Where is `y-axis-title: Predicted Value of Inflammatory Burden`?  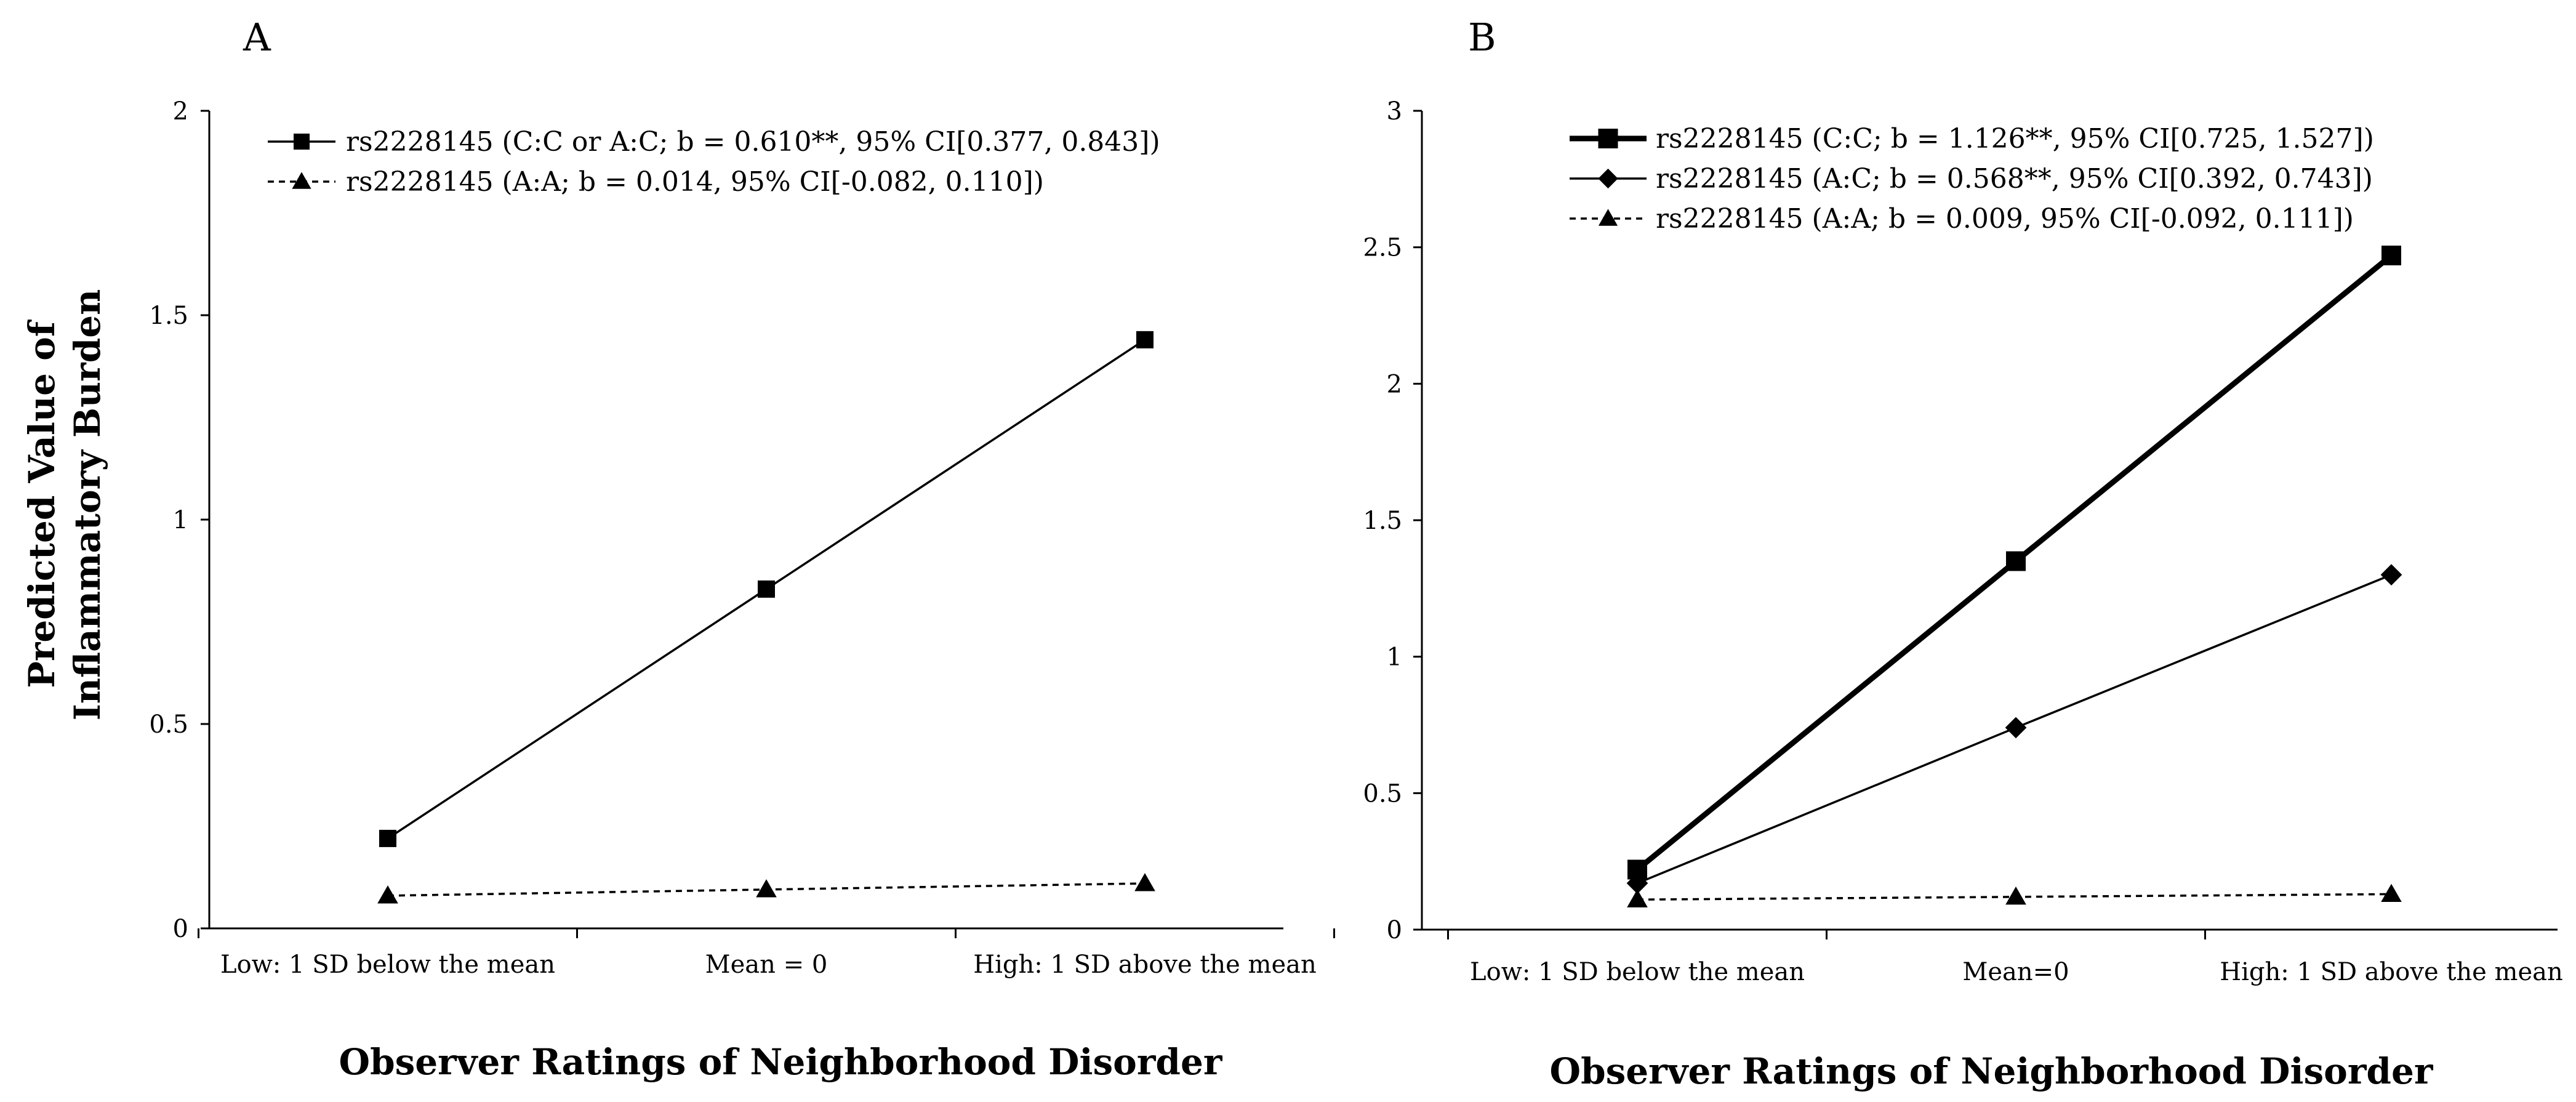
y-axis-title: Predicted Value of Inflammatory Burden is located at coordinates (64, 505).